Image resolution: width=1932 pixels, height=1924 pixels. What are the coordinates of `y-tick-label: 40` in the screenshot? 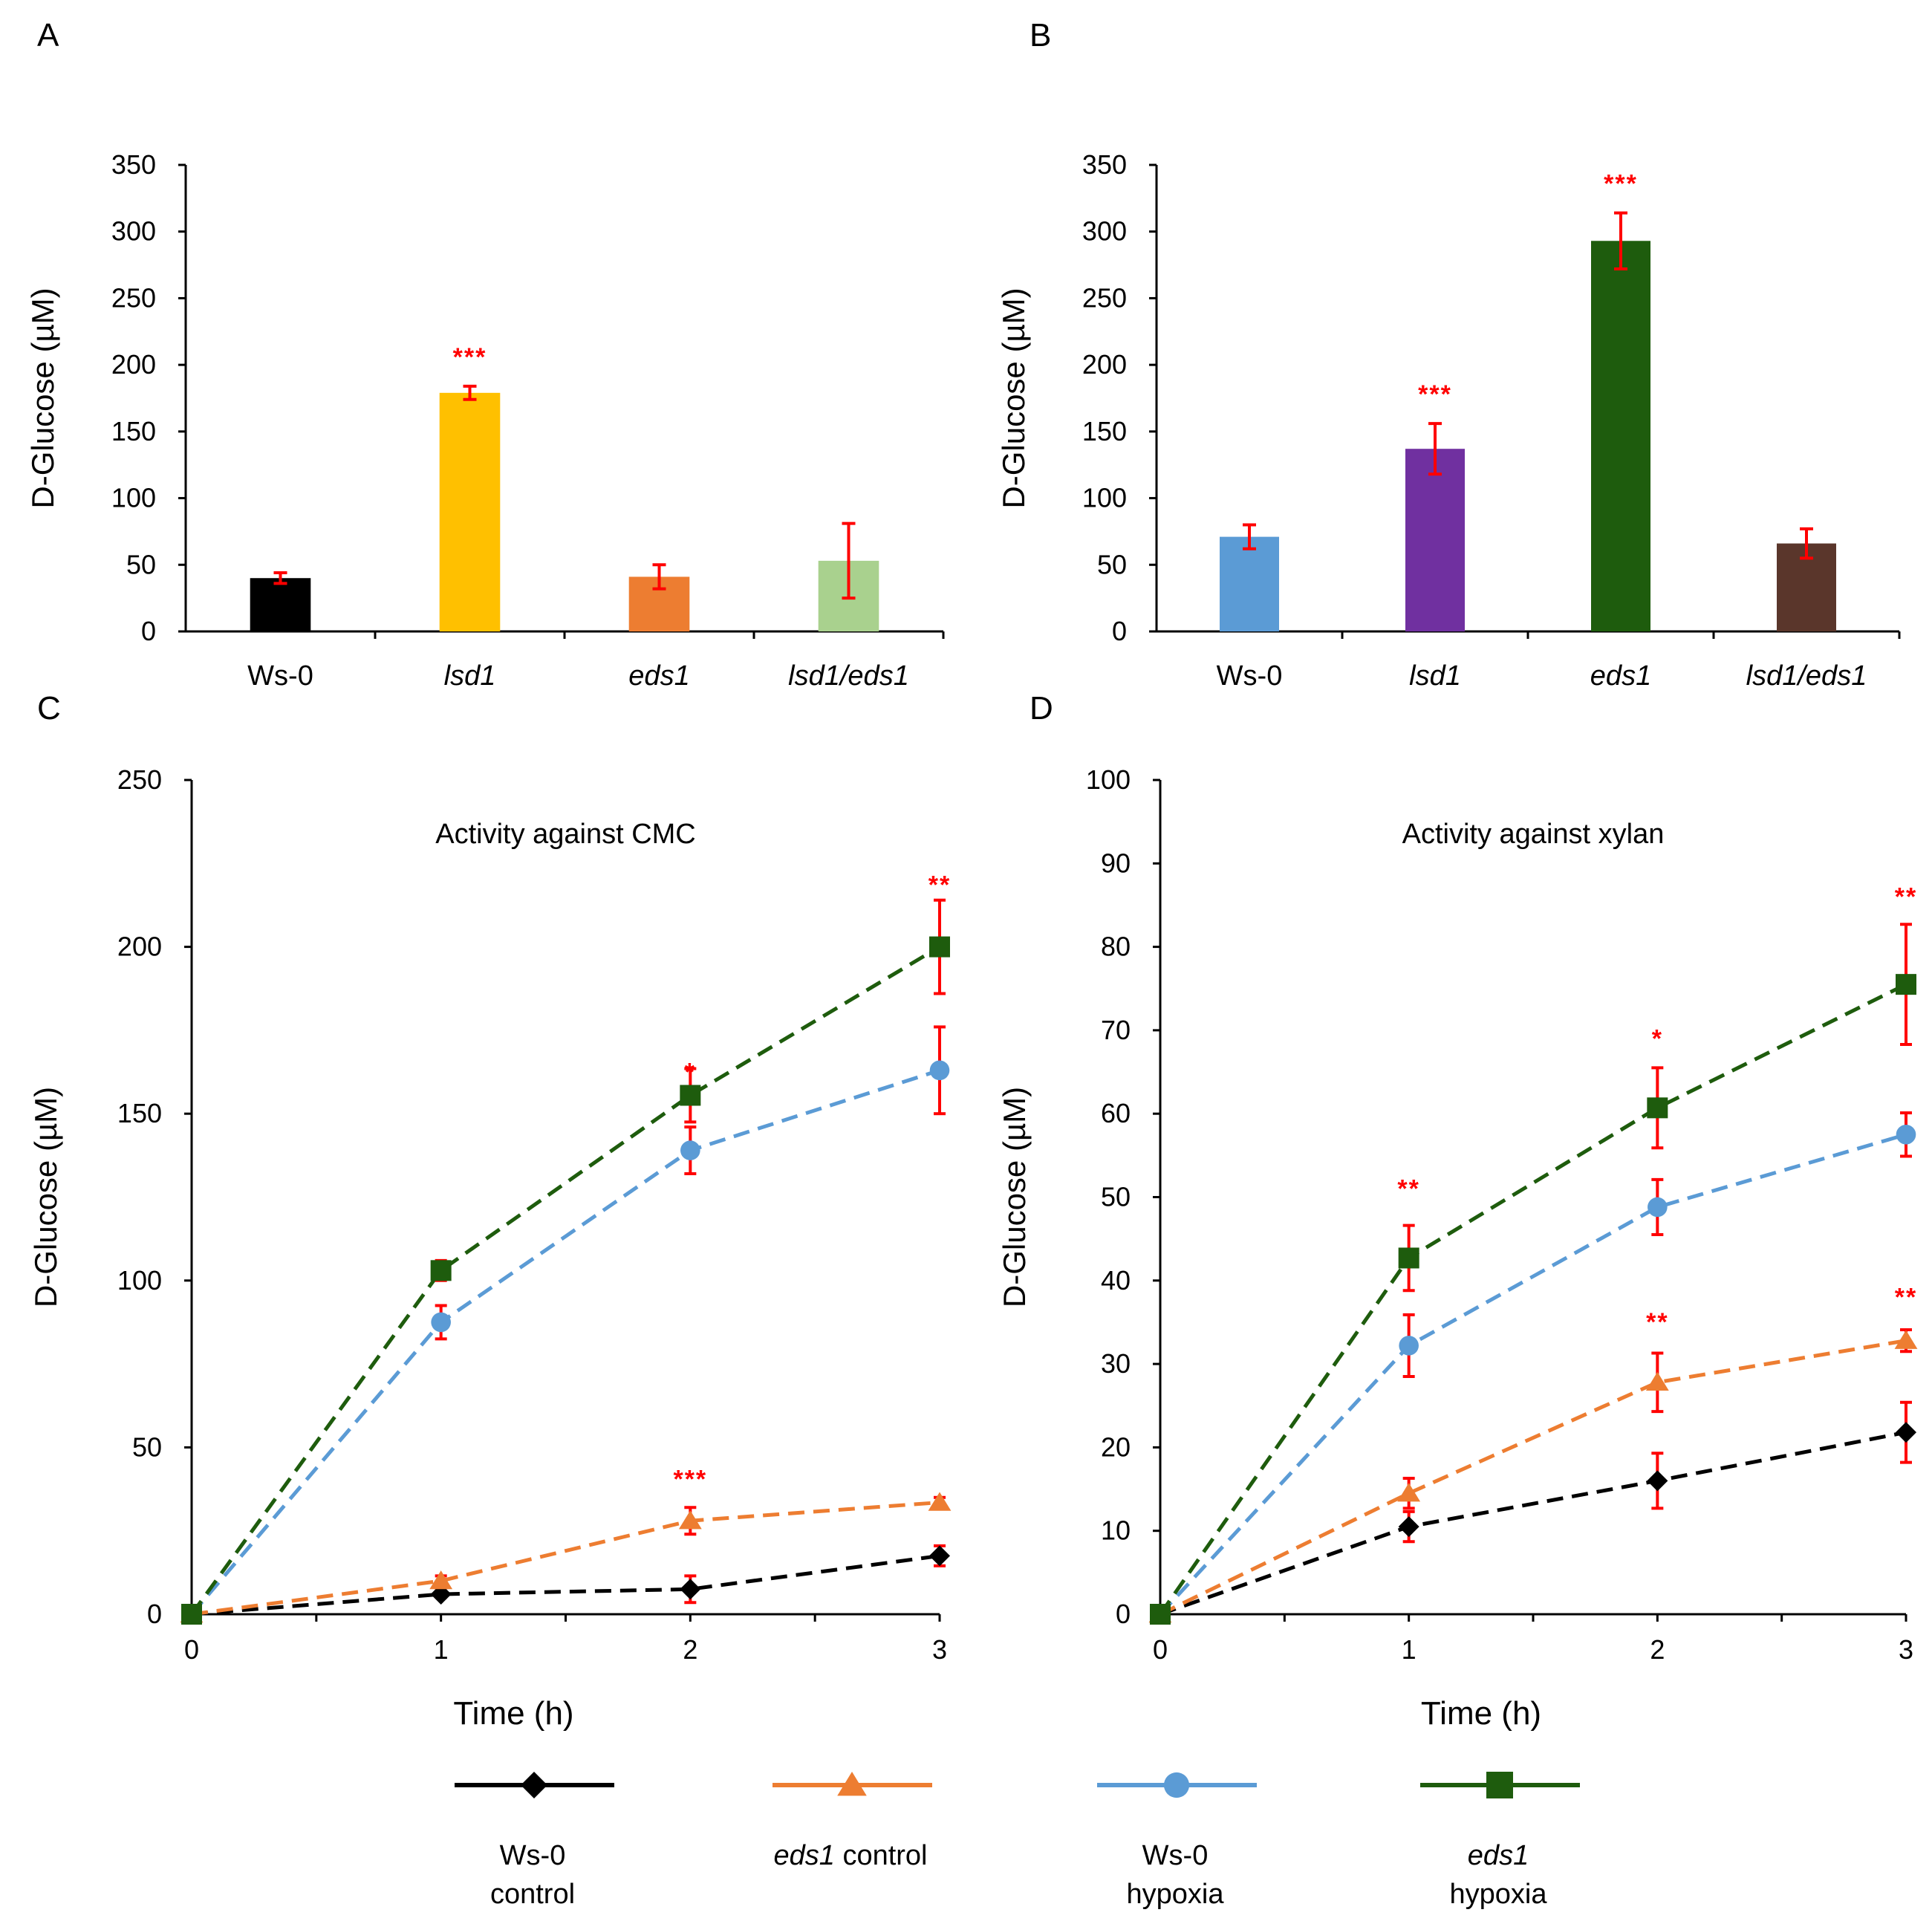 It's located at (1116, 1281).